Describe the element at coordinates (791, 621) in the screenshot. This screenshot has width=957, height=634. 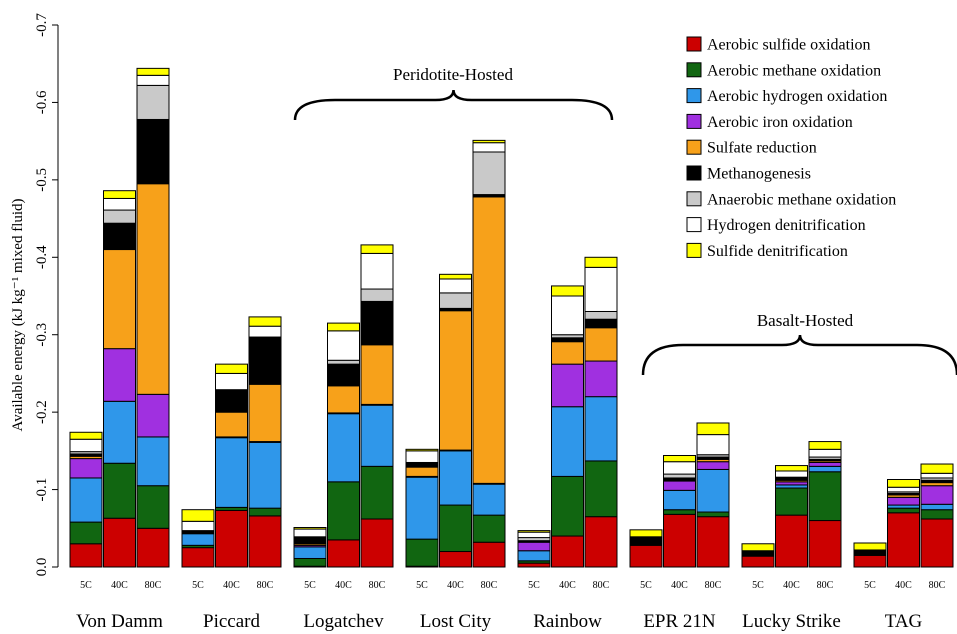
I see `site-label: Lucky Strike` at that location.